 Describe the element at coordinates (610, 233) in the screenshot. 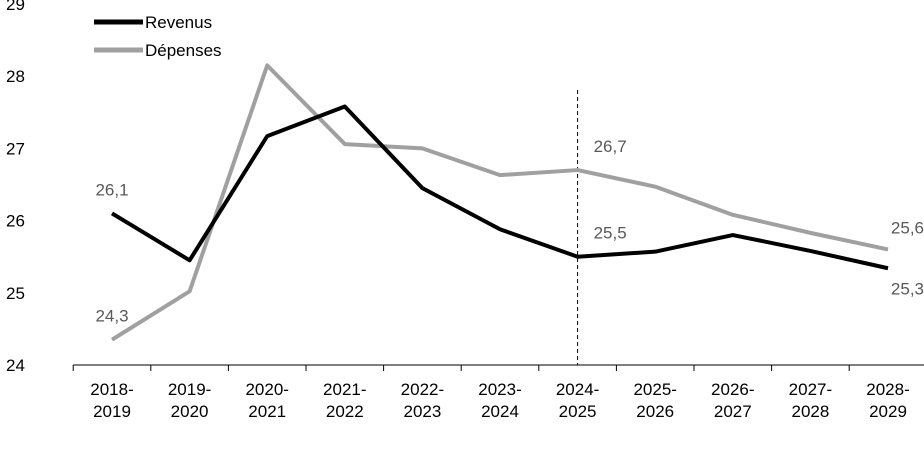

I see `data-label: 25,5` at that location.